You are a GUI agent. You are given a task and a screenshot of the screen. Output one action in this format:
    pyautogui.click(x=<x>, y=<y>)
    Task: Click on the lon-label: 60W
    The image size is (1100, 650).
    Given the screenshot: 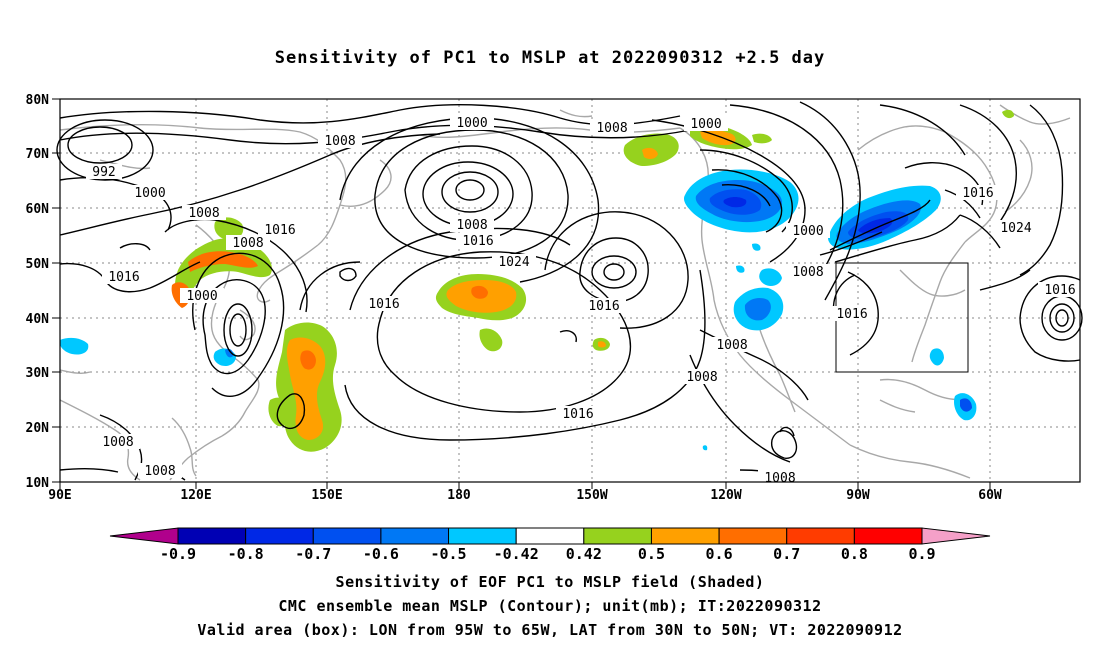 What is the action you would take?
    pyautogui.click(x=990, y=495)
    